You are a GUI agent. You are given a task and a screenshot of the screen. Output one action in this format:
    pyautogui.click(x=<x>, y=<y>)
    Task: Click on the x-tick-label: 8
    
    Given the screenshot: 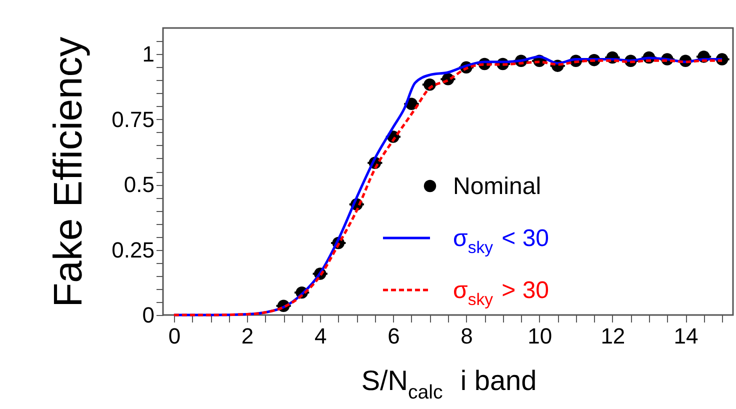 What is the action you would take?
    pyautogui.click(x=466, y=336)
    